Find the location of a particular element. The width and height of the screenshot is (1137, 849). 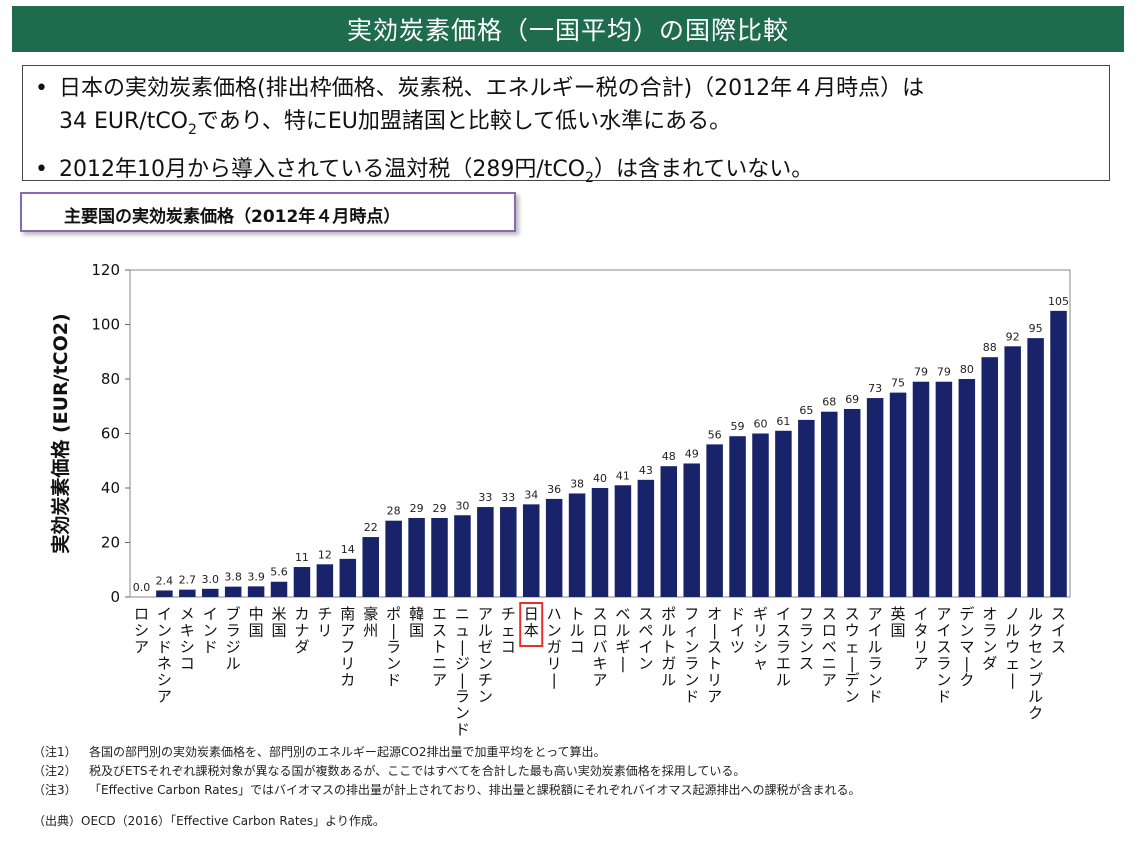

bar-value-label: 5.6 is located at coordinates (279, 572).